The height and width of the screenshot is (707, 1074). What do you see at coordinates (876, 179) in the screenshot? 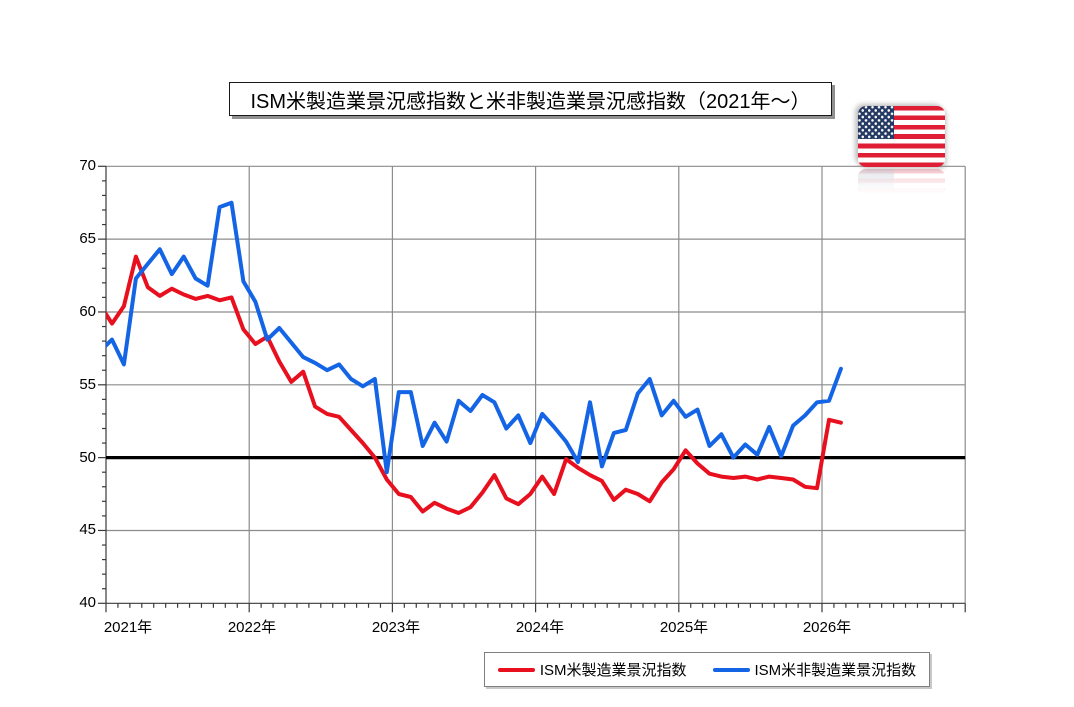
I see `flag-reflection-canton` at bounding box center [876, 179].